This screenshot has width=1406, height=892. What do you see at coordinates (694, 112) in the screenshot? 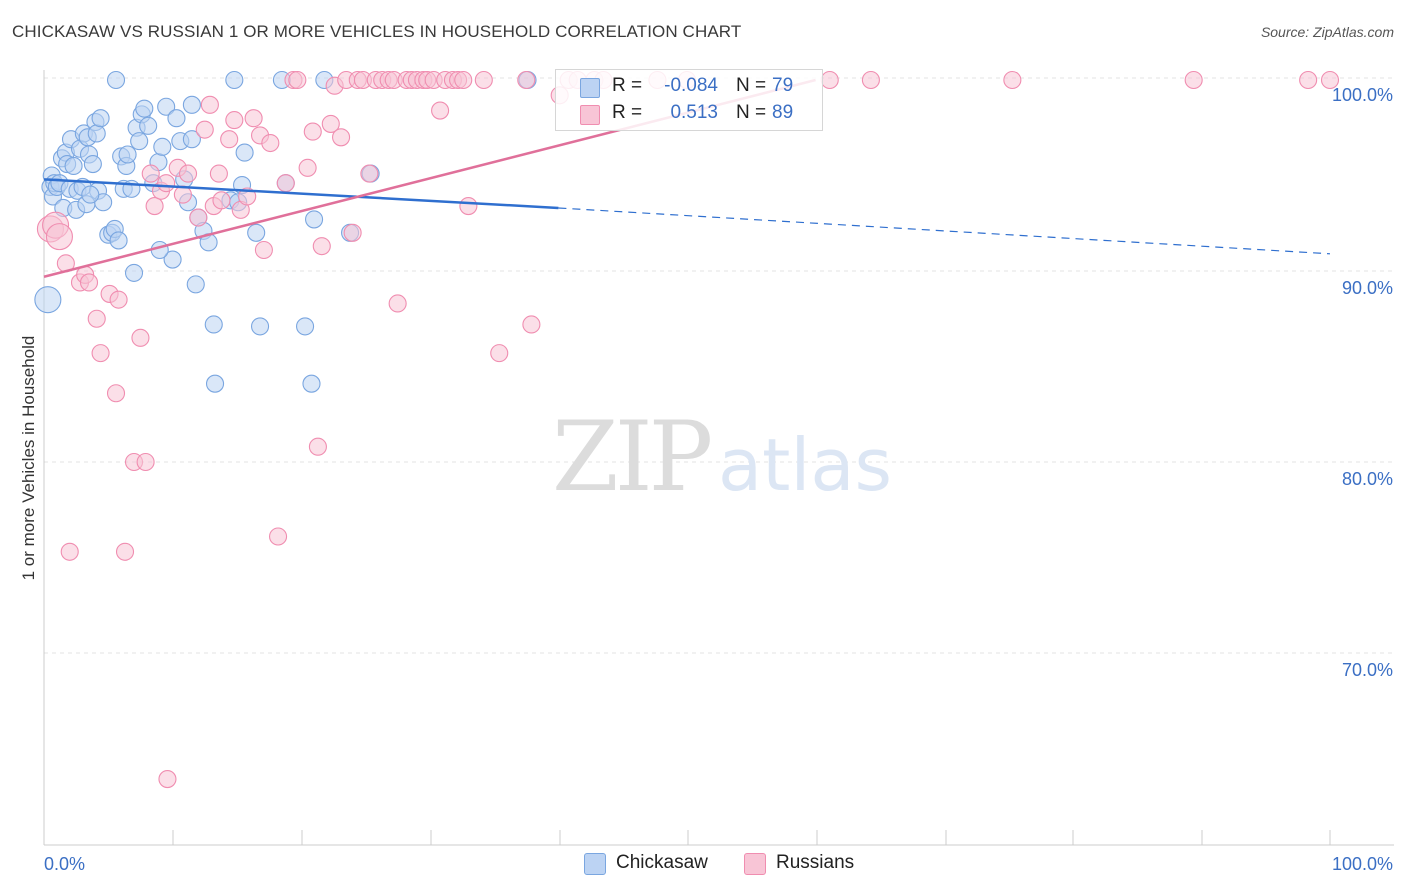
I see `r-value: 0.513` at bounding box center [694, 112].